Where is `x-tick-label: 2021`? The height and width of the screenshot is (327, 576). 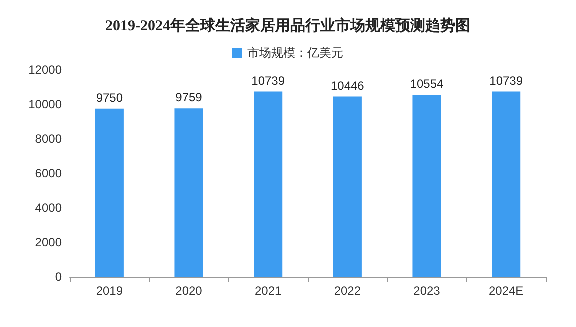 x-tick-label: 2021 is located at coordinates (268, 291).